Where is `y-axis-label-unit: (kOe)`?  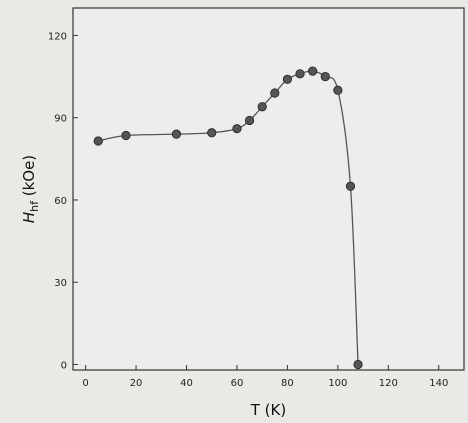 y-axis-label-unit: (kOe) is located at coordinates (29, 178).